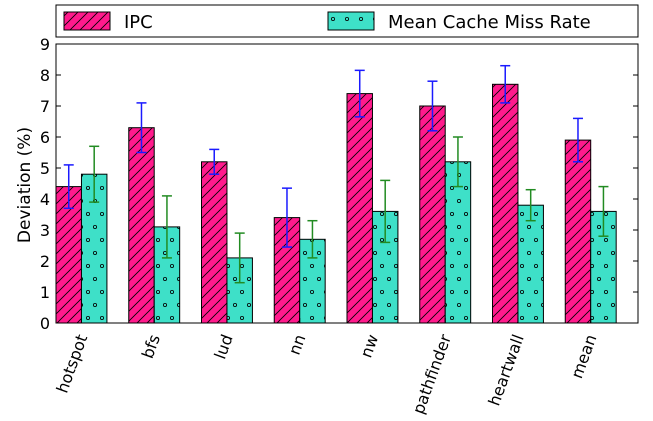 The image size is (653, 421). I want to click on legend: IPC Mean Cache Miss Rate, so click(347, 21).